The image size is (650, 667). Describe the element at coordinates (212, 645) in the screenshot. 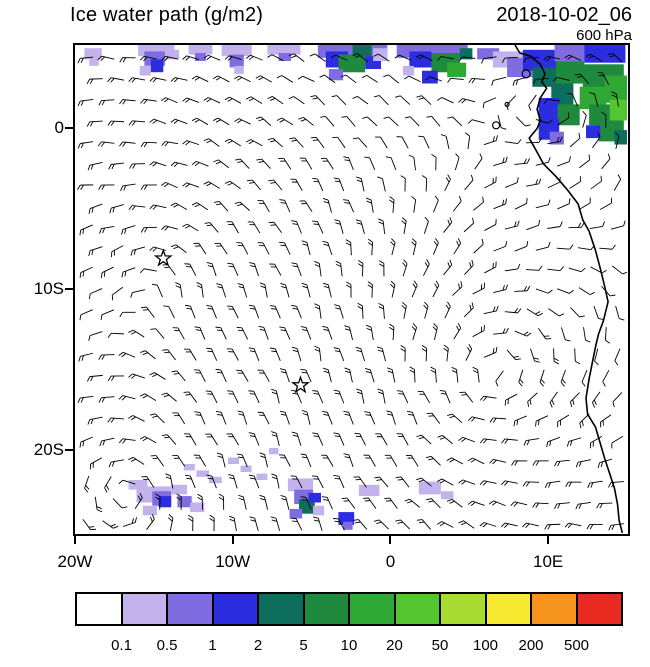

I see `colorbar-tick-label: 1` at that location.